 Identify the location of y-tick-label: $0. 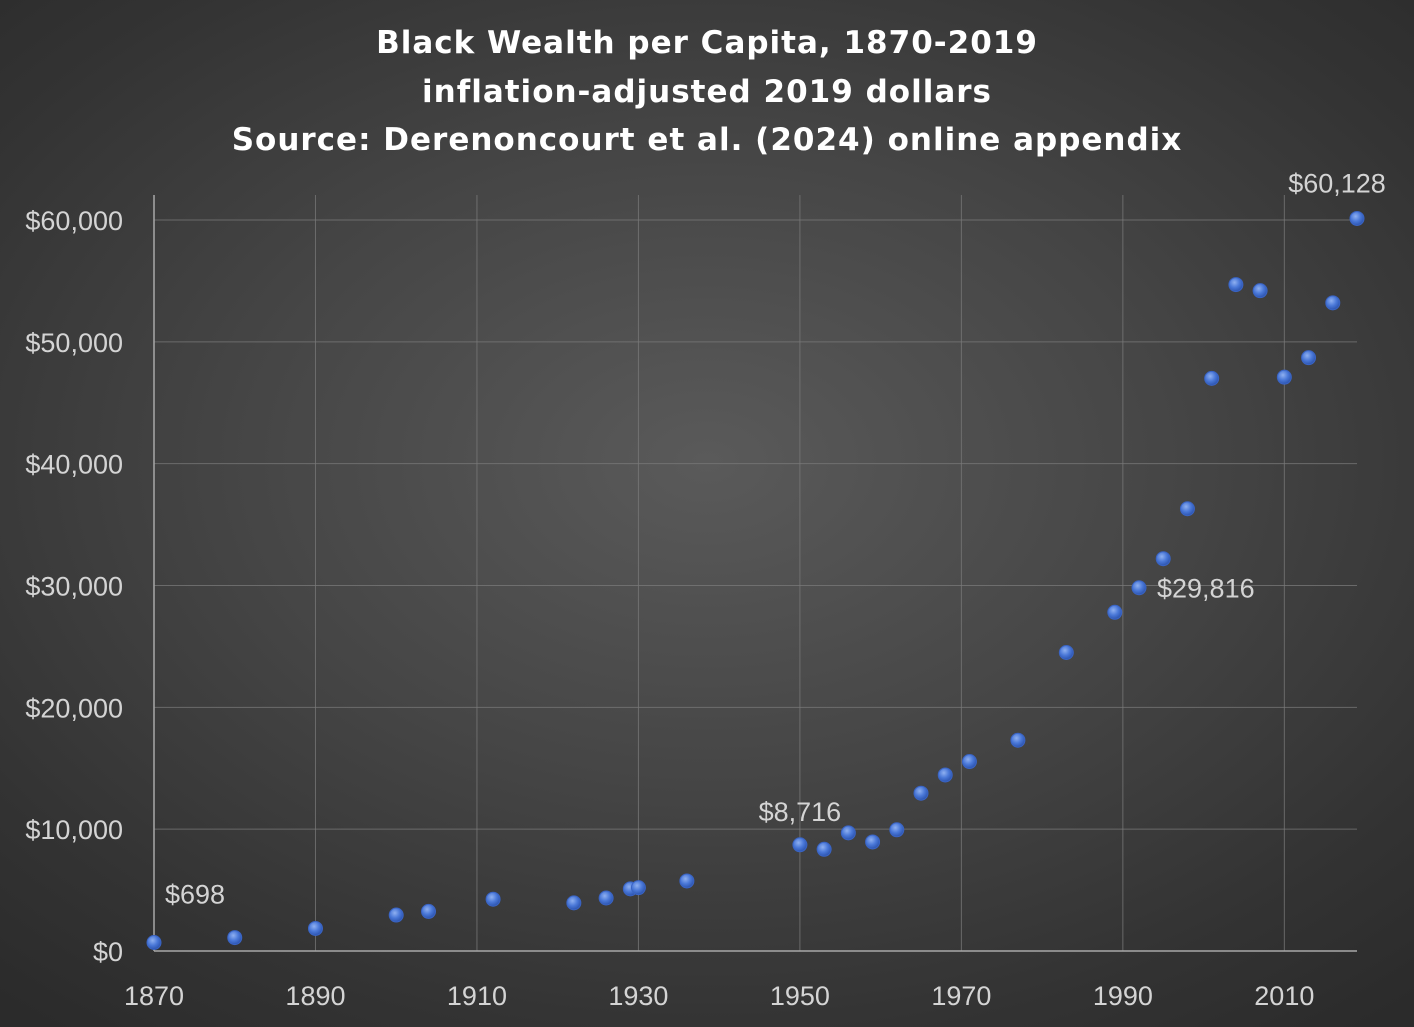
(108, 952).